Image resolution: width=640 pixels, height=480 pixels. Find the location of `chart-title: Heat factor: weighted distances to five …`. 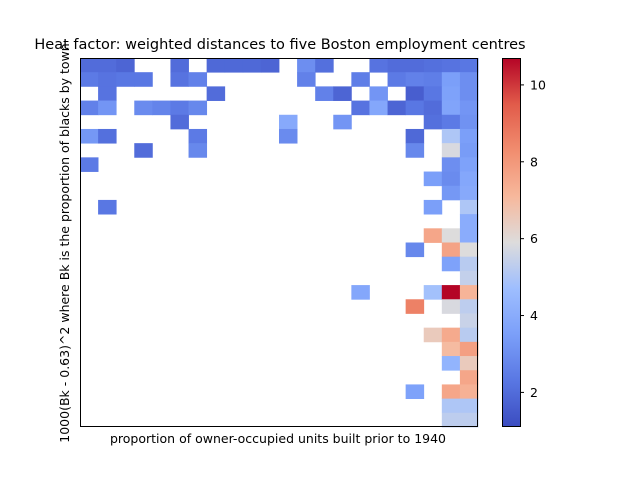

chart-title: Heat factor: weighted distances to five … is located at coordinates (279, 45).